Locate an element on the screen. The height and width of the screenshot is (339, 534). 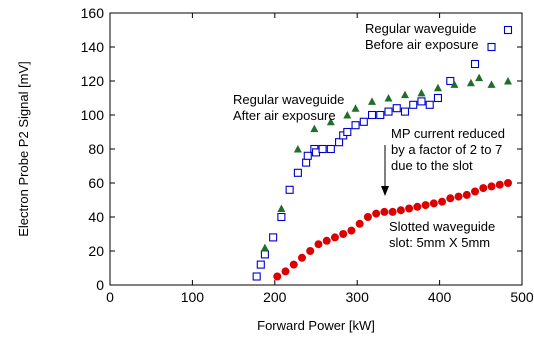
annotation-line: Slotted waveguide is located at coordinates (442, 226).